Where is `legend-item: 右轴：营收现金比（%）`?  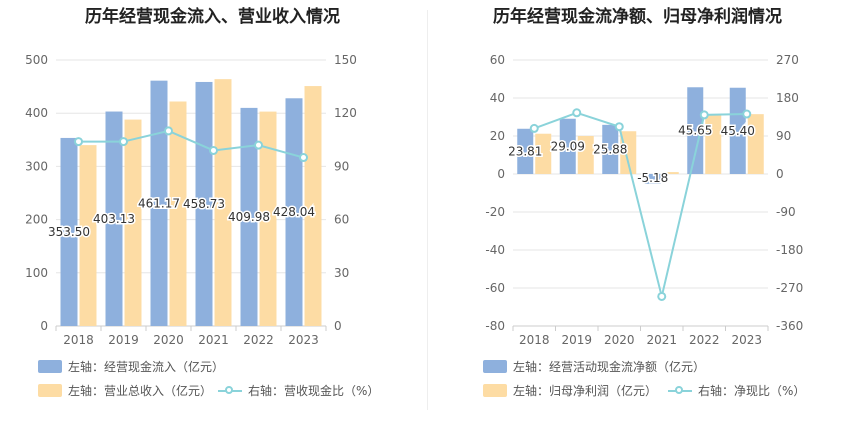
legend-item: 右轴：营收现金比（%） is located at coordinates (298, 390).